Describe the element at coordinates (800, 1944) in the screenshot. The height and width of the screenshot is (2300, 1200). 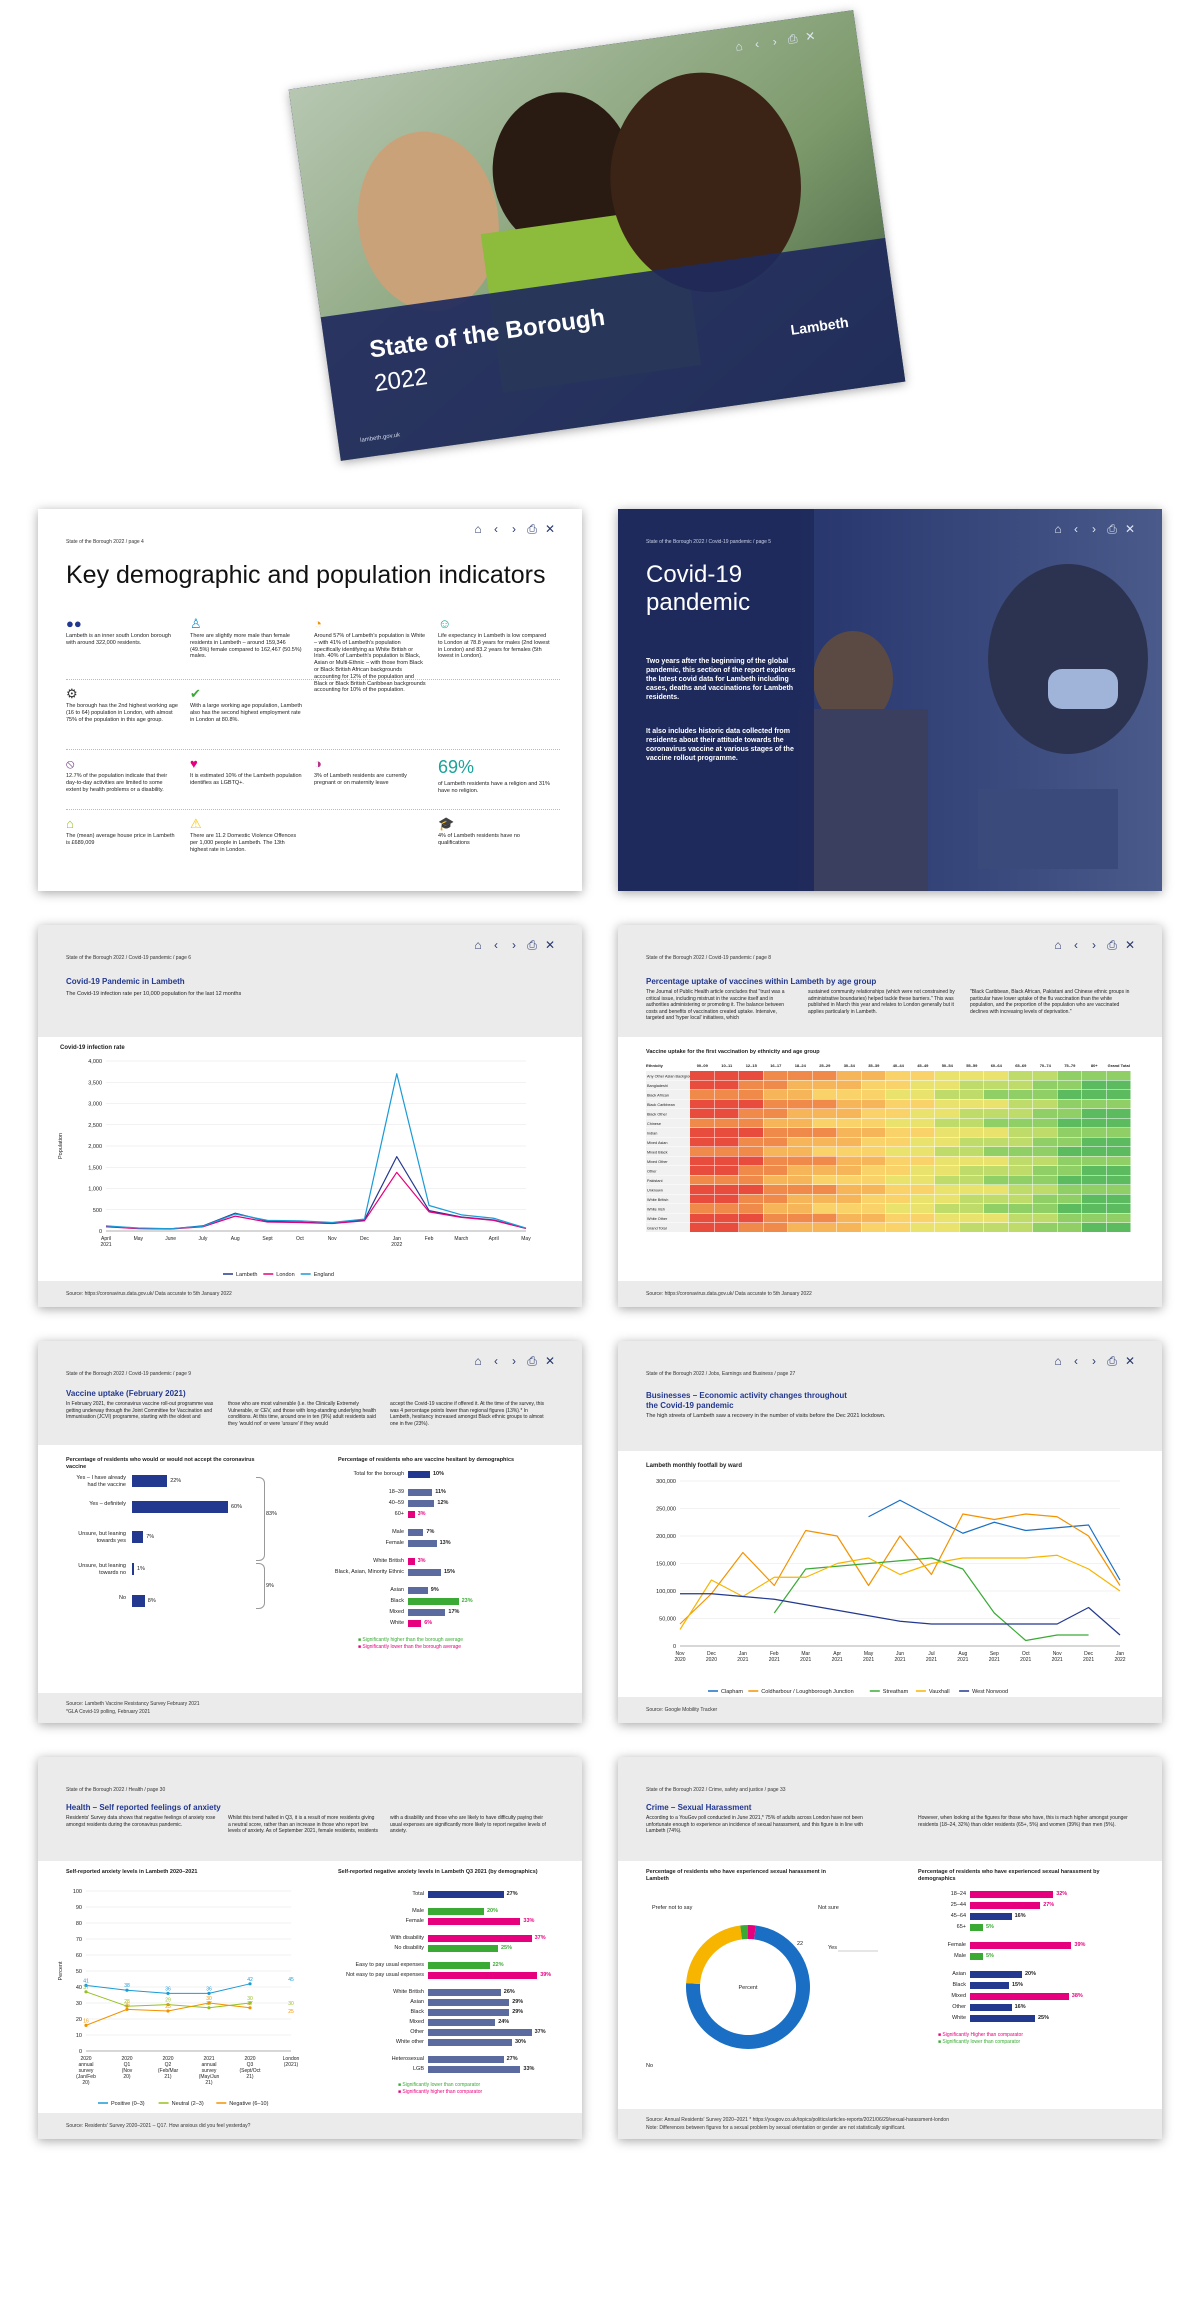
I see `value-yes: 22` at that location.